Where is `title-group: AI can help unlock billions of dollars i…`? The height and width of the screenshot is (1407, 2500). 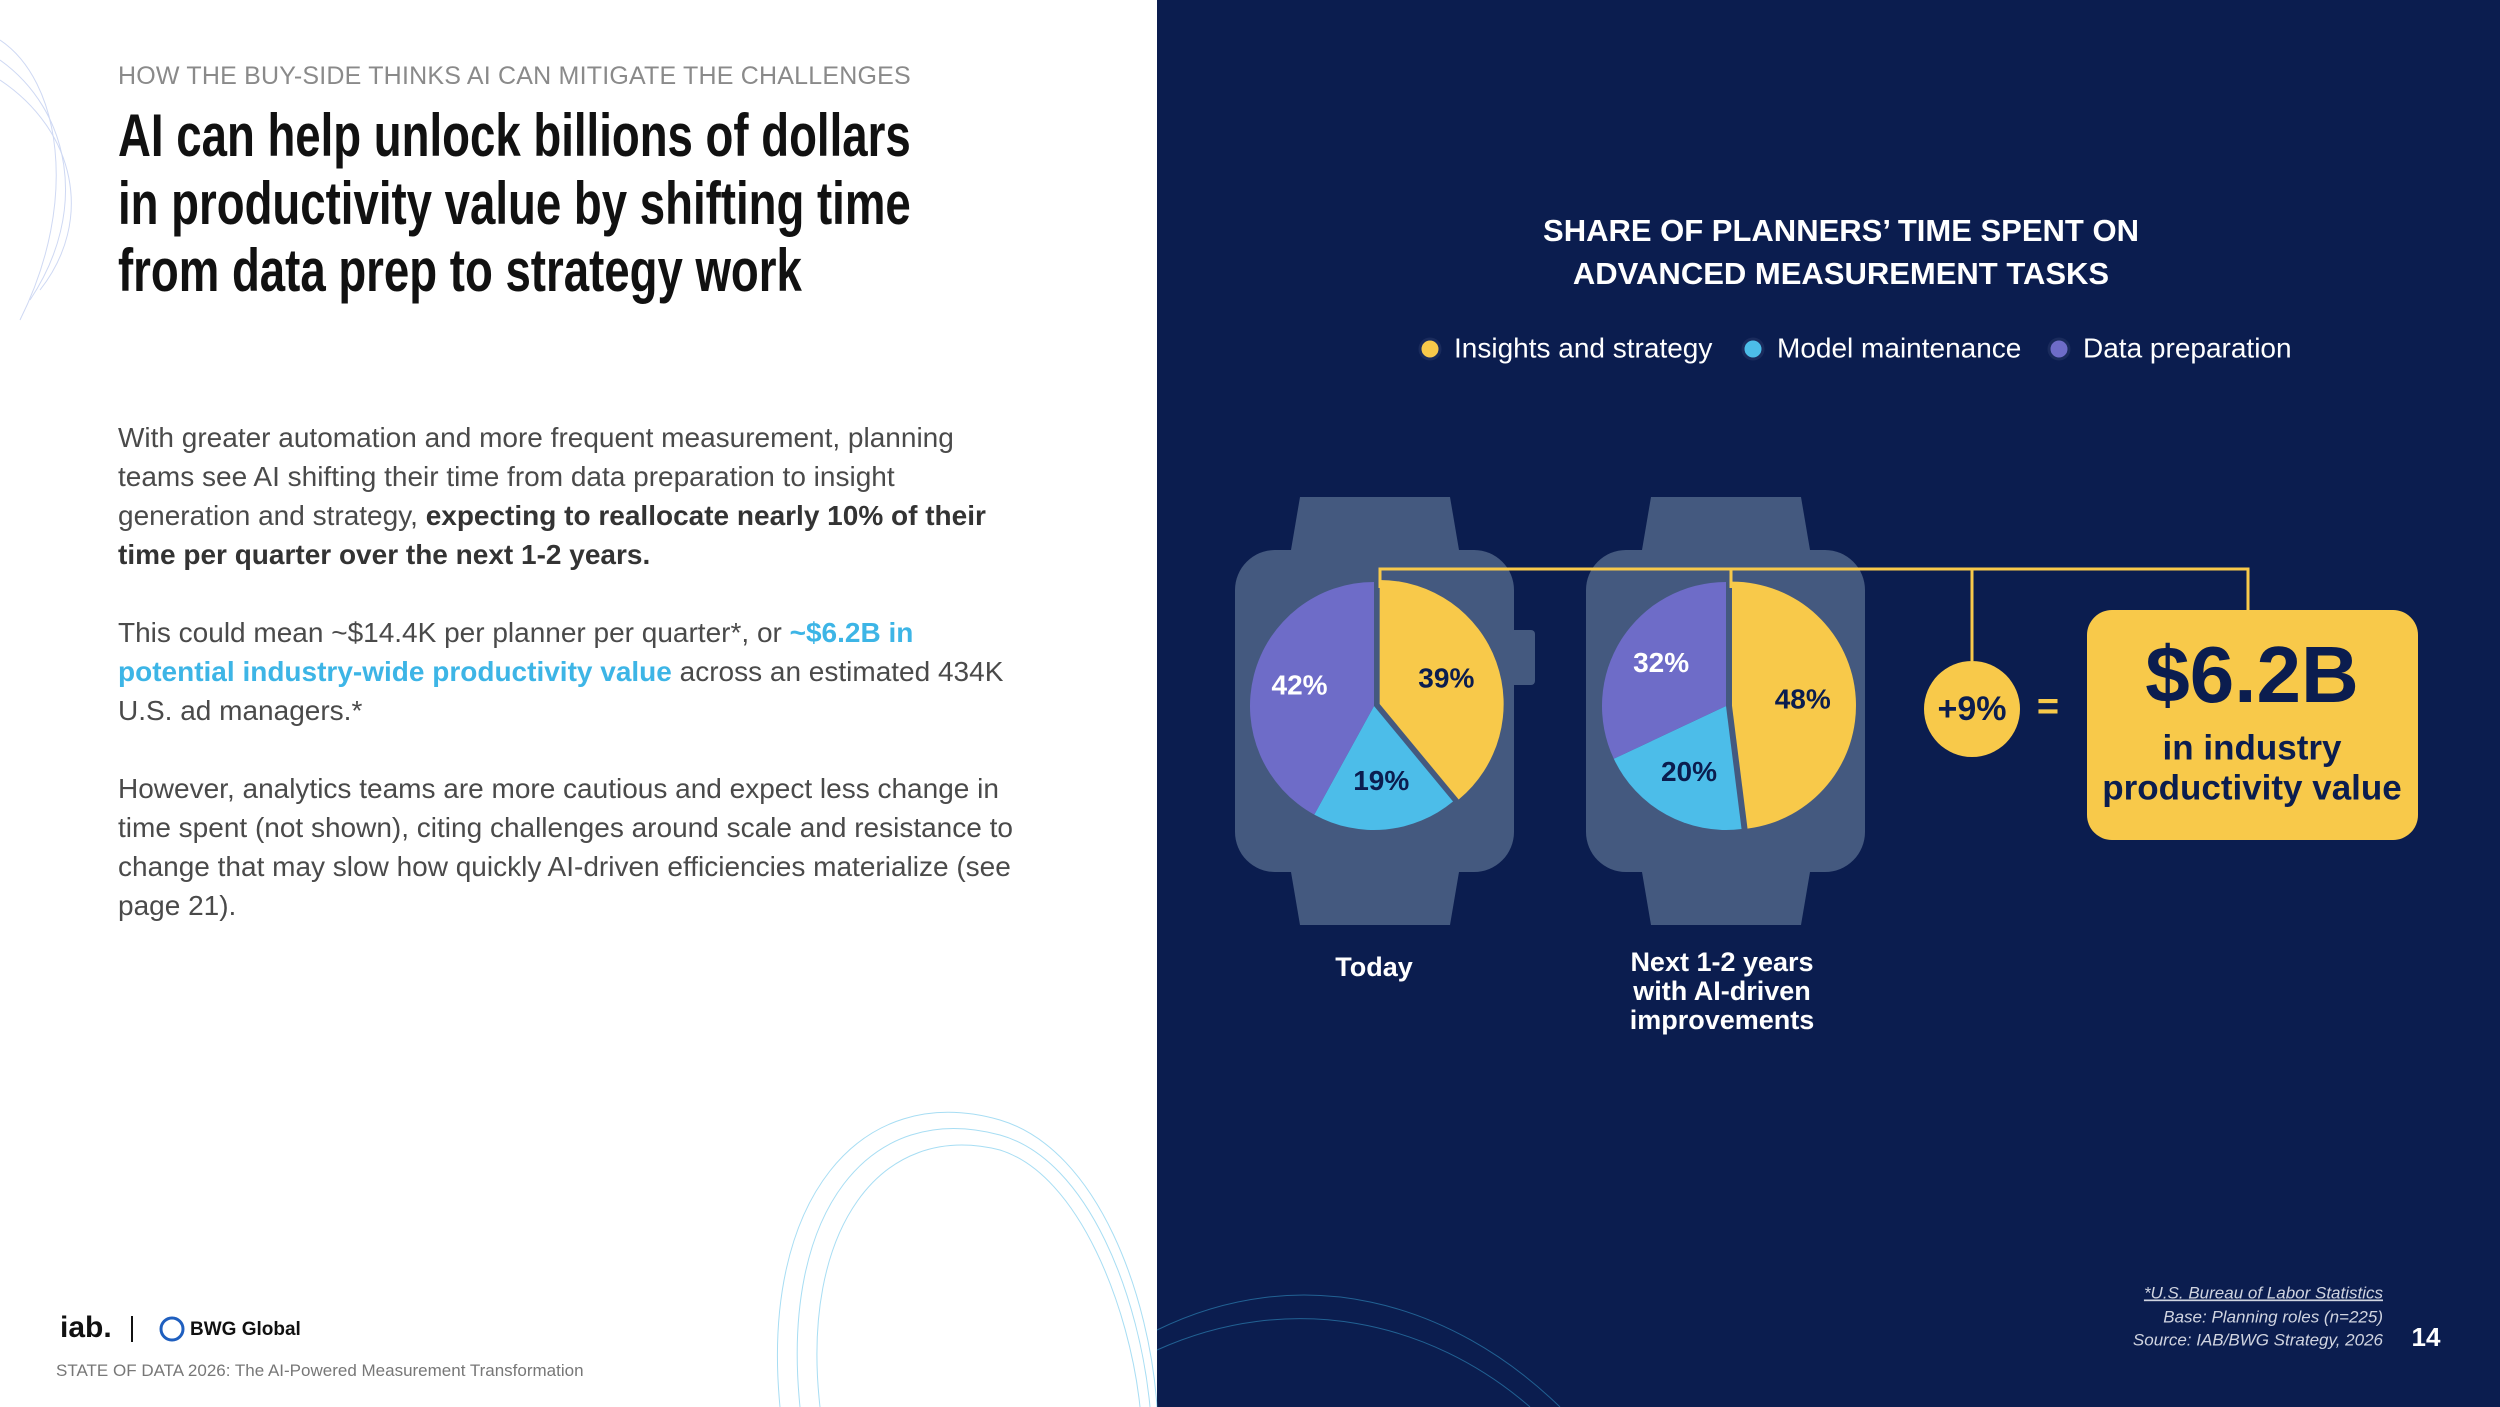
title-group: AI can help unlock billions of dollars i… is located at coordinates (514, 203).